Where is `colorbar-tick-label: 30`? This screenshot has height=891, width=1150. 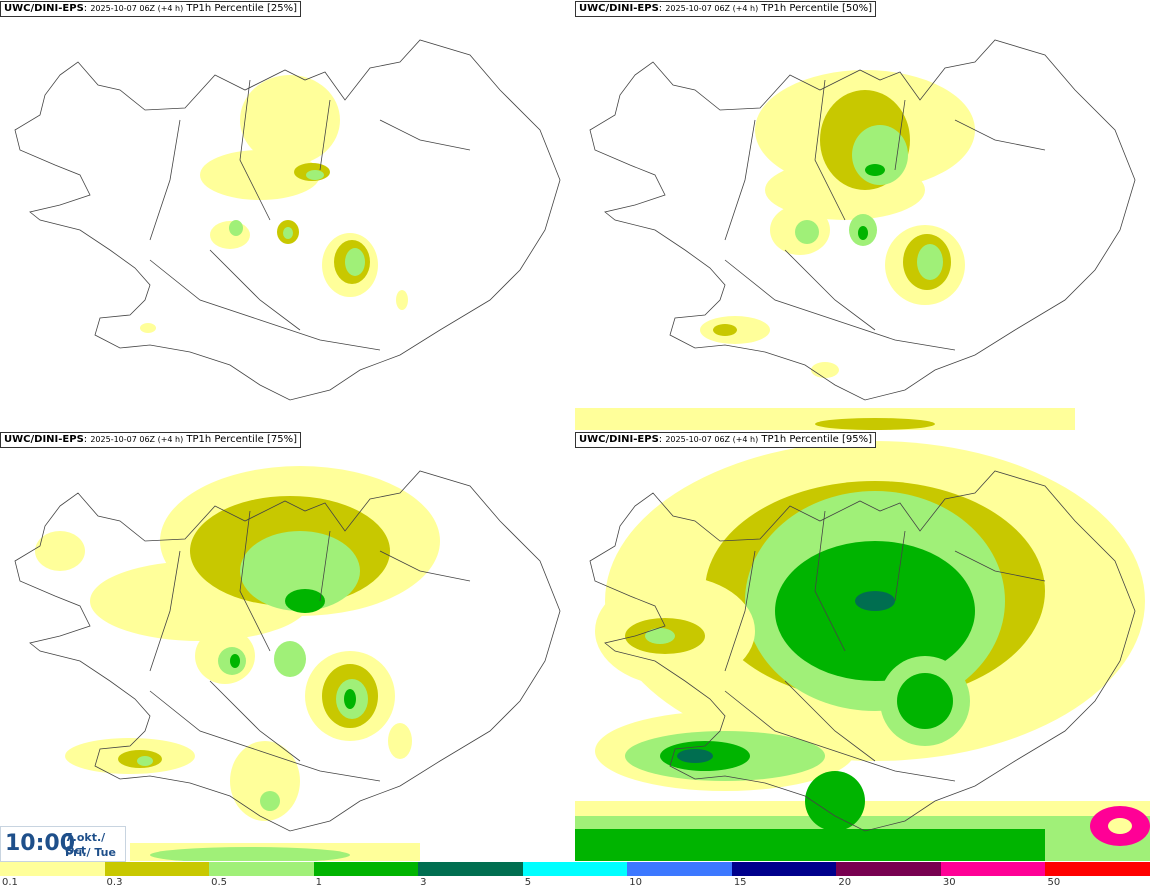 colorbar-tick-label: 30 is located at coordinates (949, 882).